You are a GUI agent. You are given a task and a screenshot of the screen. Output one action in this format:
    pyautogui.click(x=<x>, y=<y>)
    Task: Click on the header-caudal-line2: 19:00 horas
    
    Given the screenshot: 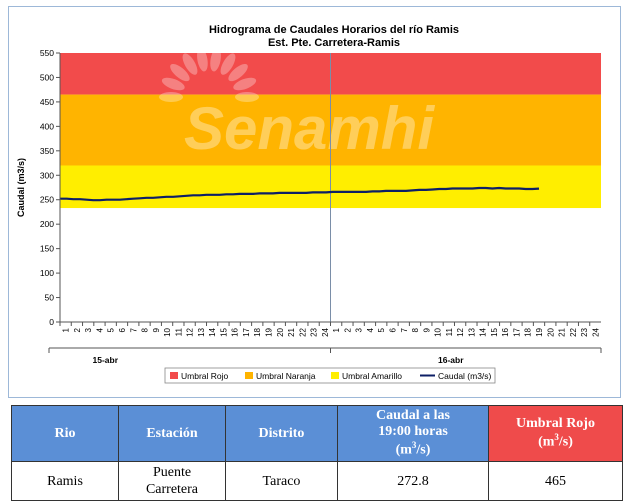 What is the action you would take?
    pyautogui.click(x=413, y=432)
    